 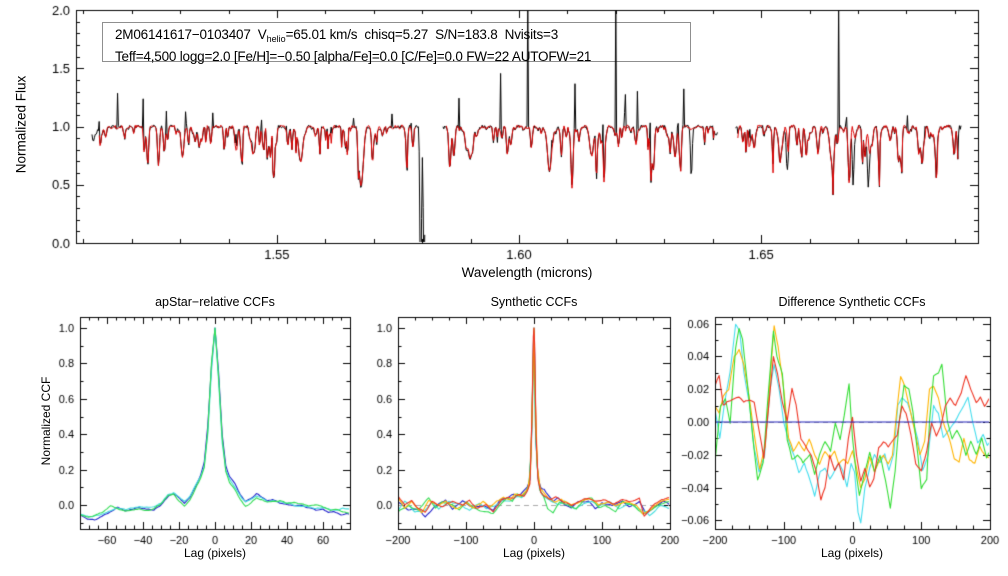 I want to click on spectrum-y-axis-title: Normalized Flux, so click(x=21, y=124).